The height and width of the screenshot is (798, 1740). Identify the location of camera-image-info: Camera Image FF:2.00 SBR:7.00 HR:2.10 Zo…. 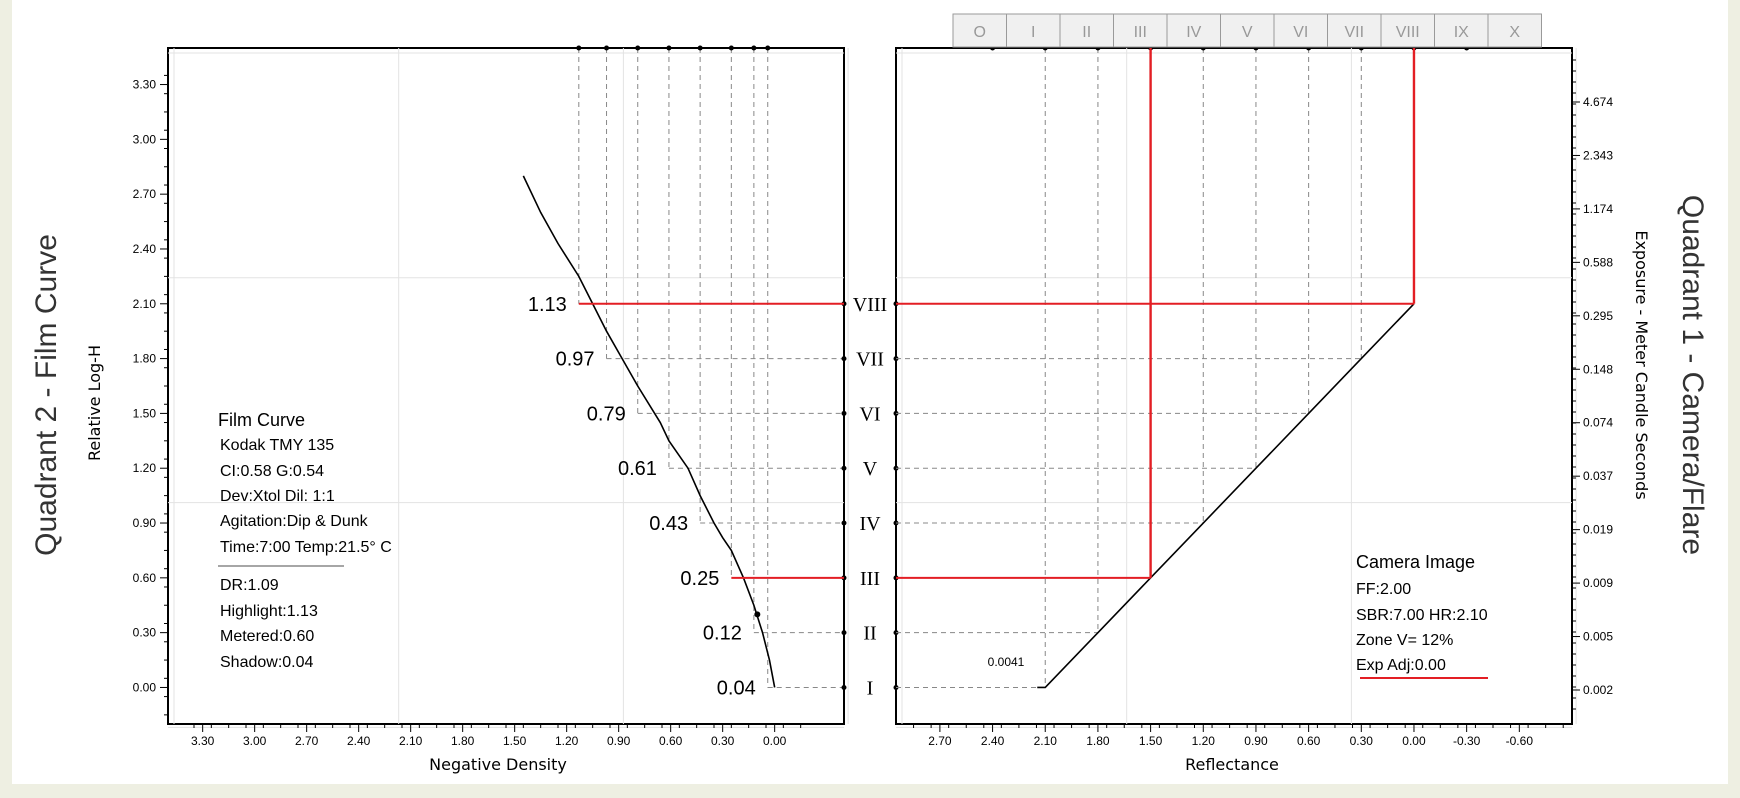
(1422, 615).